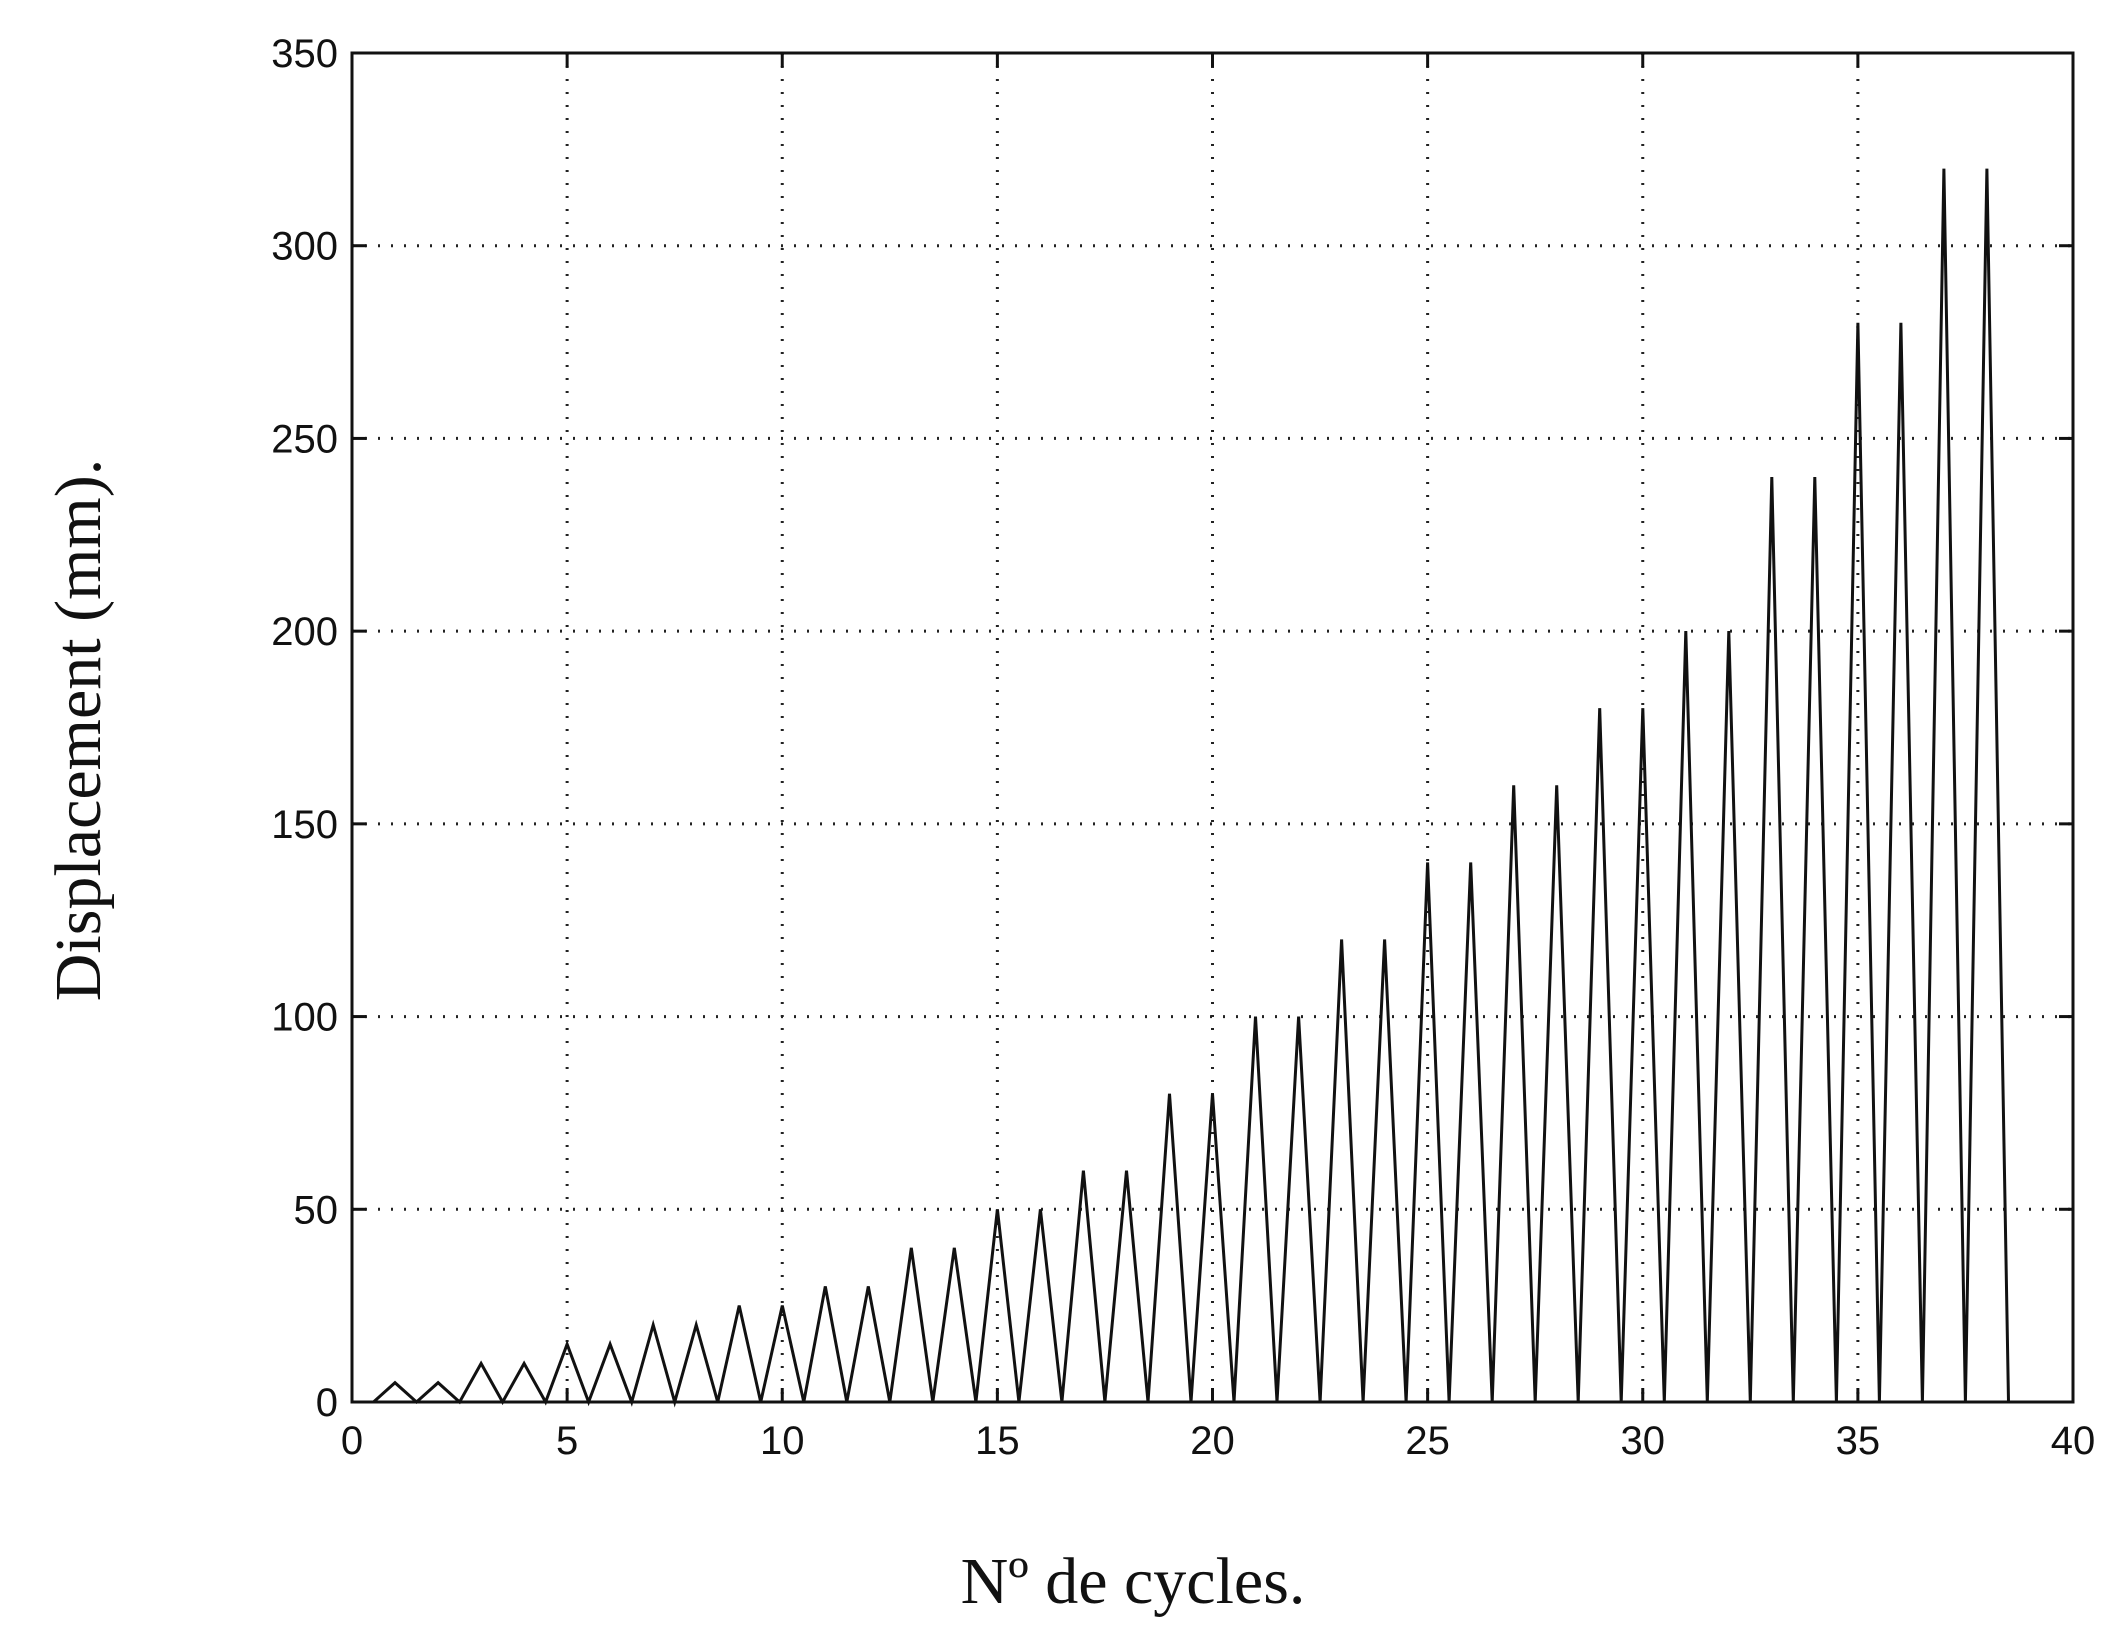 The width and height of the screenshot is (2120, 1651). What do you see at coordinates (304, 1018) in the screenshot?
I see `y-tick-label: 100` at bounding box center [304, 1018].